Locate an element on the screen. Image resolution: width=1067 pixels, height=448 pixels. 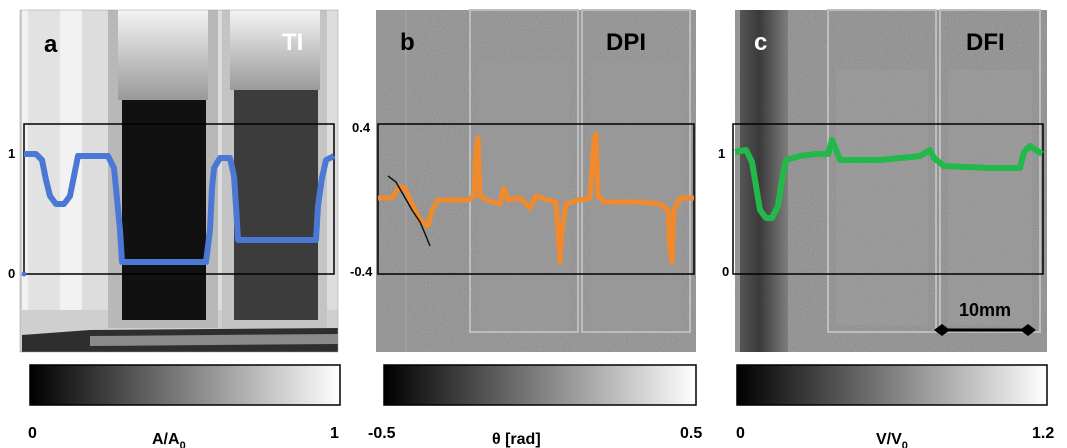
panel-c-colorbar-max: 1.2 is located at coordinates (1043, 433).